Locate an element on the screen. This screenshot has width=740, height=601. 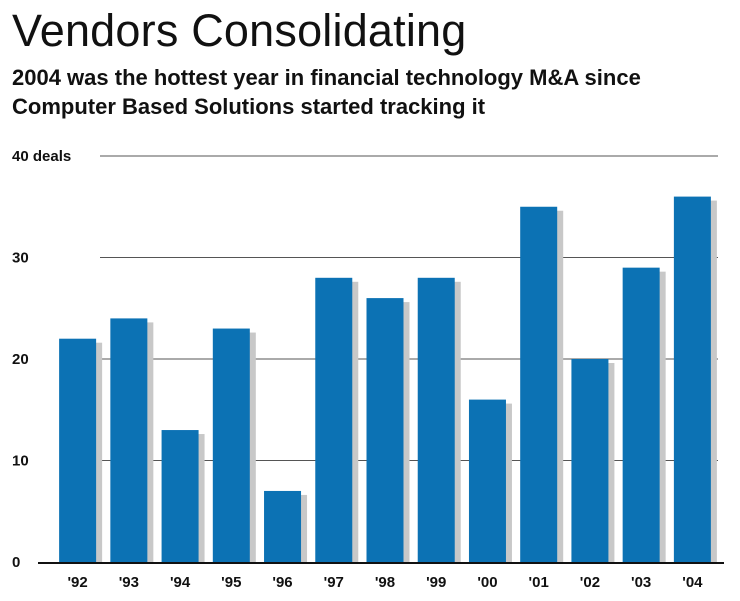
x-tick-label-4: '96 is located at coordinates (282, 582).